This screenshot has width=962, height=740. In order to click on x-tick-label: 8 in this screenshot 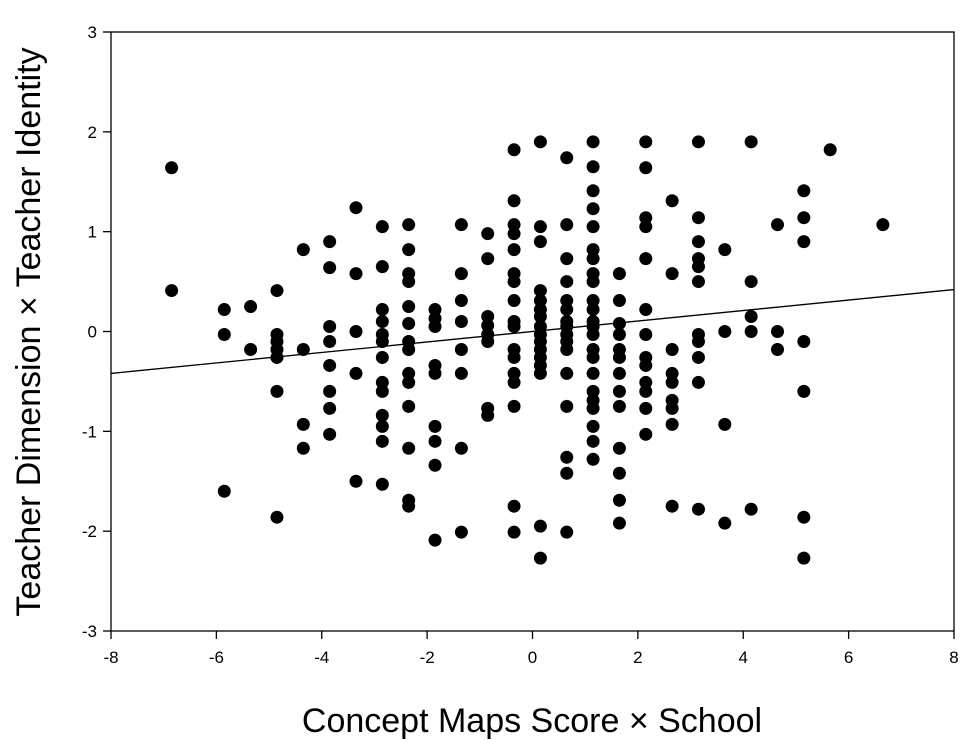, I will do `click(953, 657)`.